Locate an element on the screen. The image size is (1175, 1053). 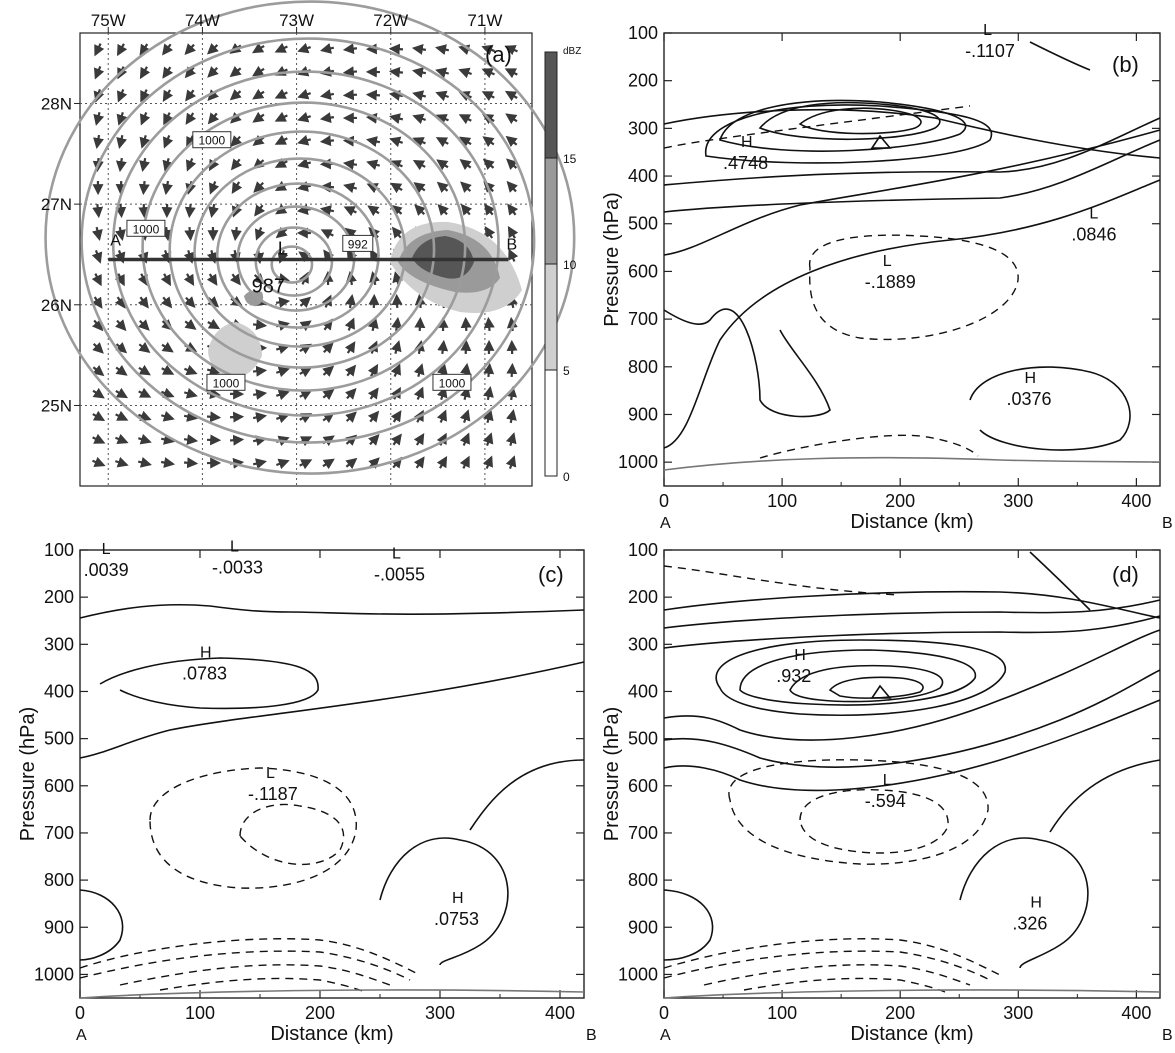
low-marker: L is located at coordinates (887, 261).